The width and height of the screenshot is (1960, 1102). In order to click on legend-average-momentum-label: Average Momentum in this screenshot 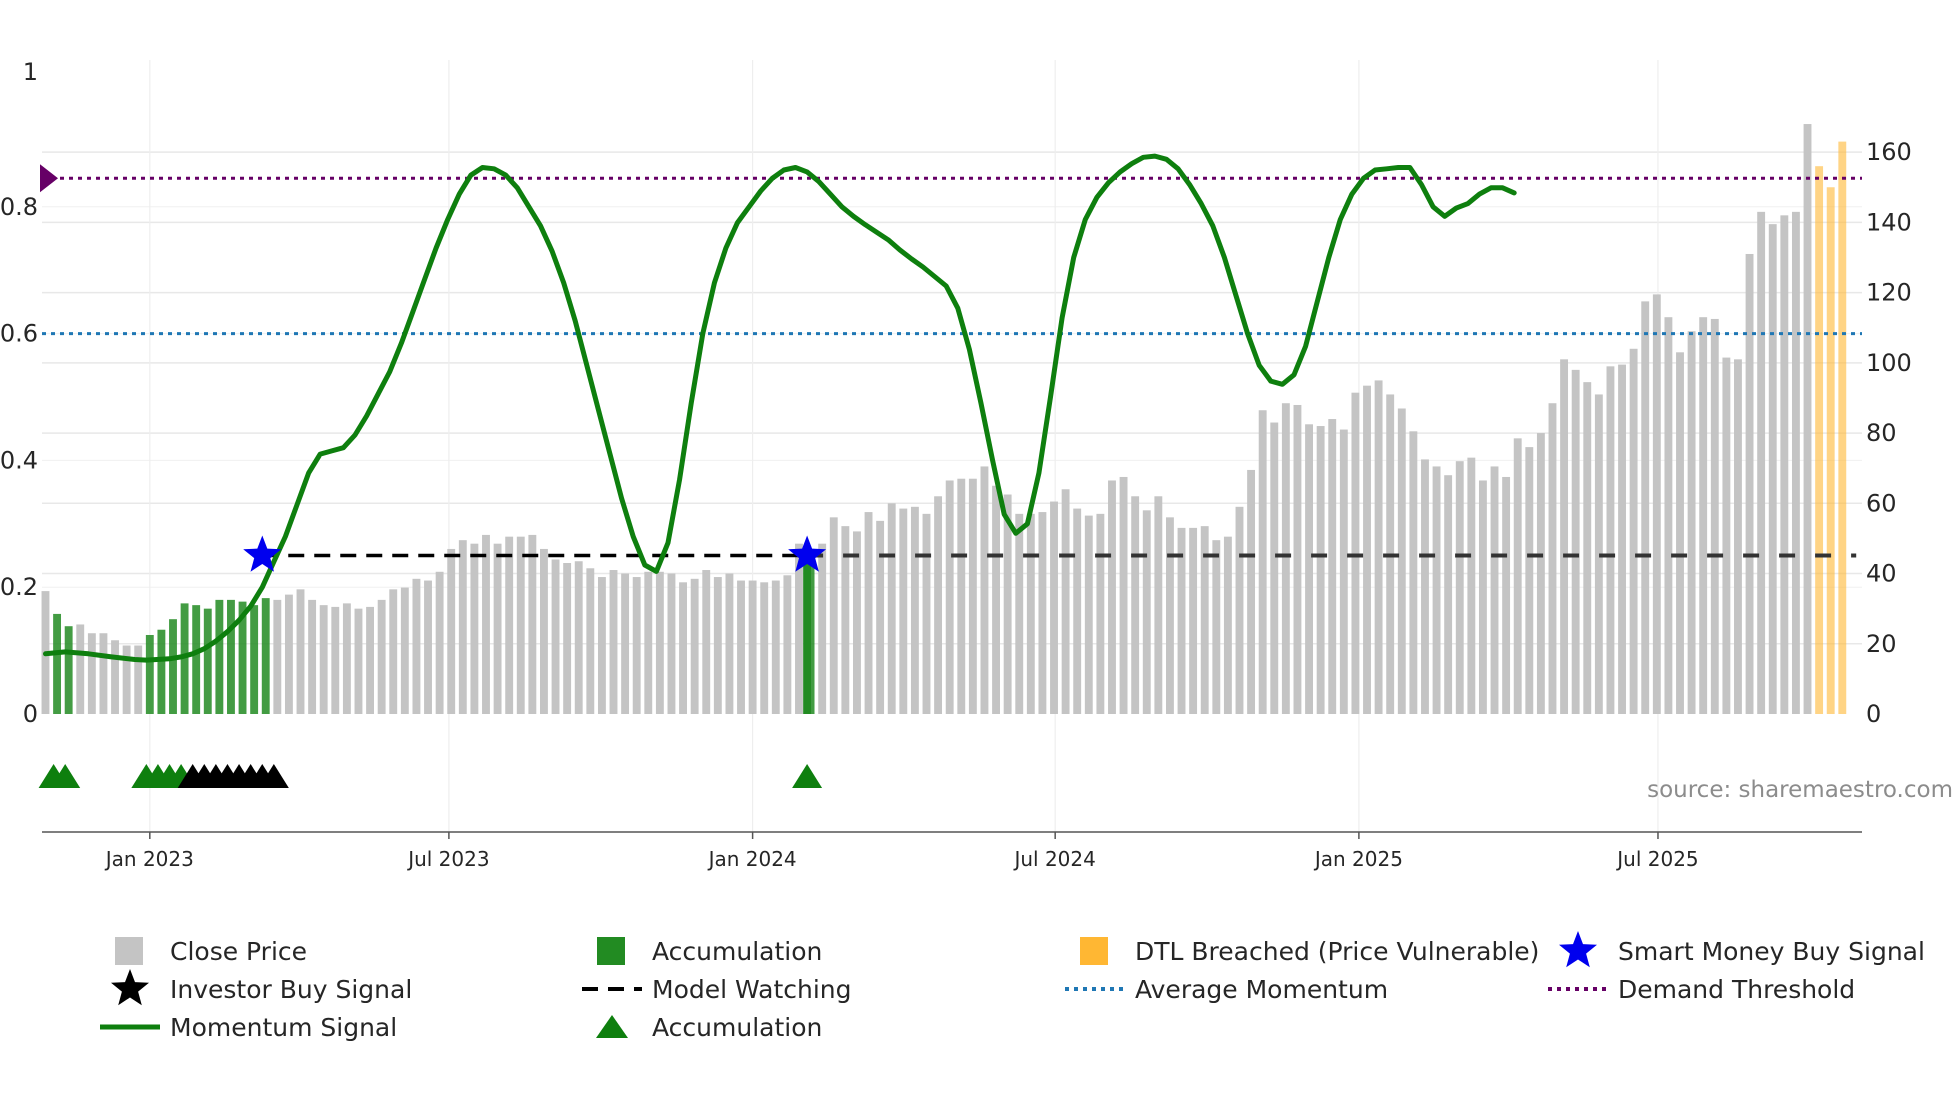, I will do `click(1261, 989)`.